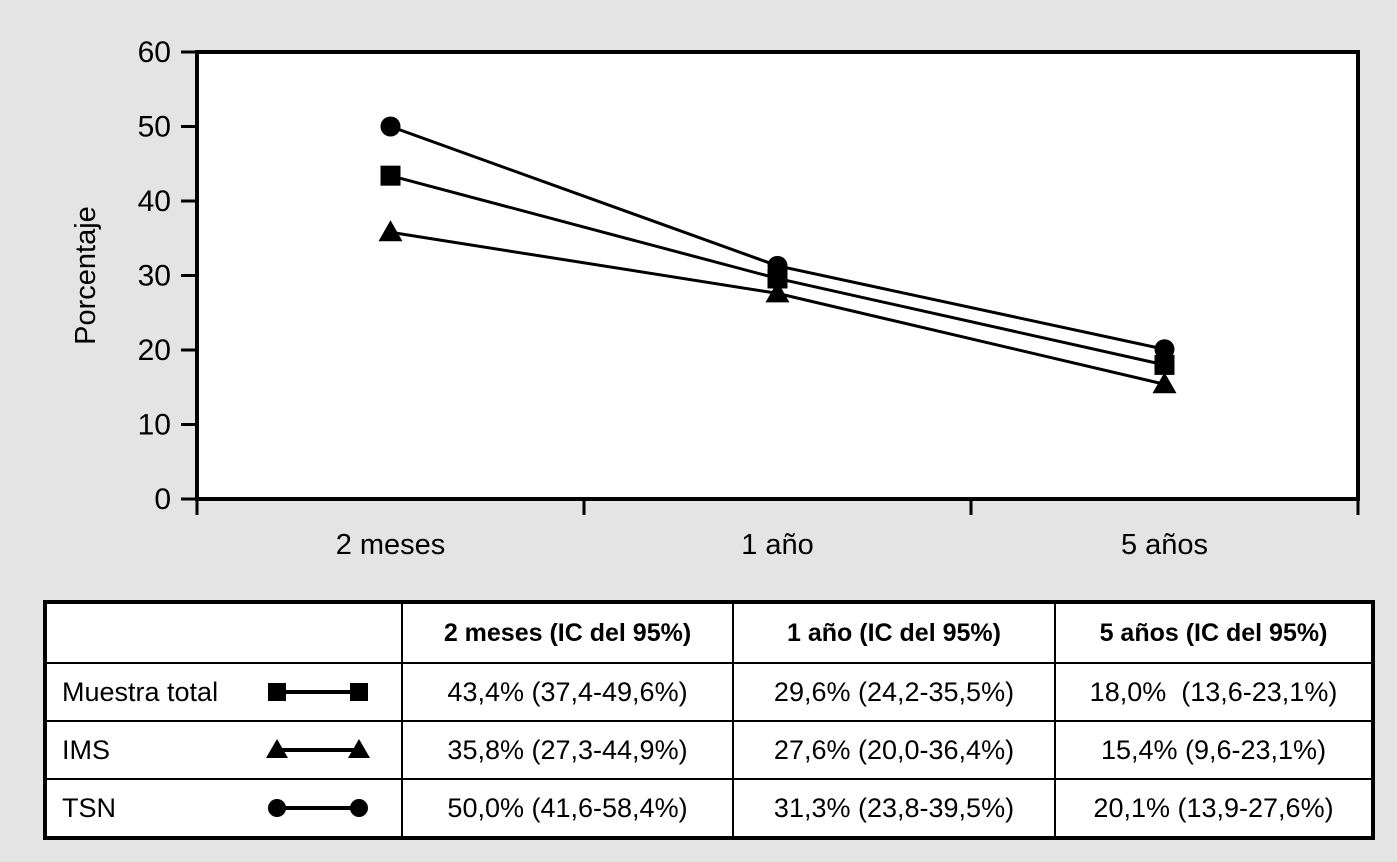 The height and width of the screenshot is (862, 1397). What do you see at coordinates (567, 692) in the screenshot?
I see `value-cell: 43,4% (37,4-49,6%)` at bounding box center [567, 692].